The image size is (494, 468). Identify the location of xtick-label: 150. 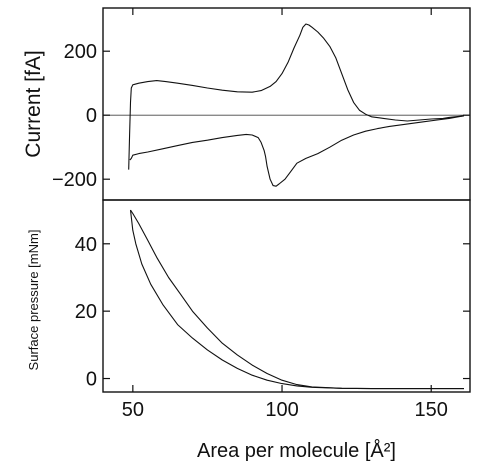
(431, 410).